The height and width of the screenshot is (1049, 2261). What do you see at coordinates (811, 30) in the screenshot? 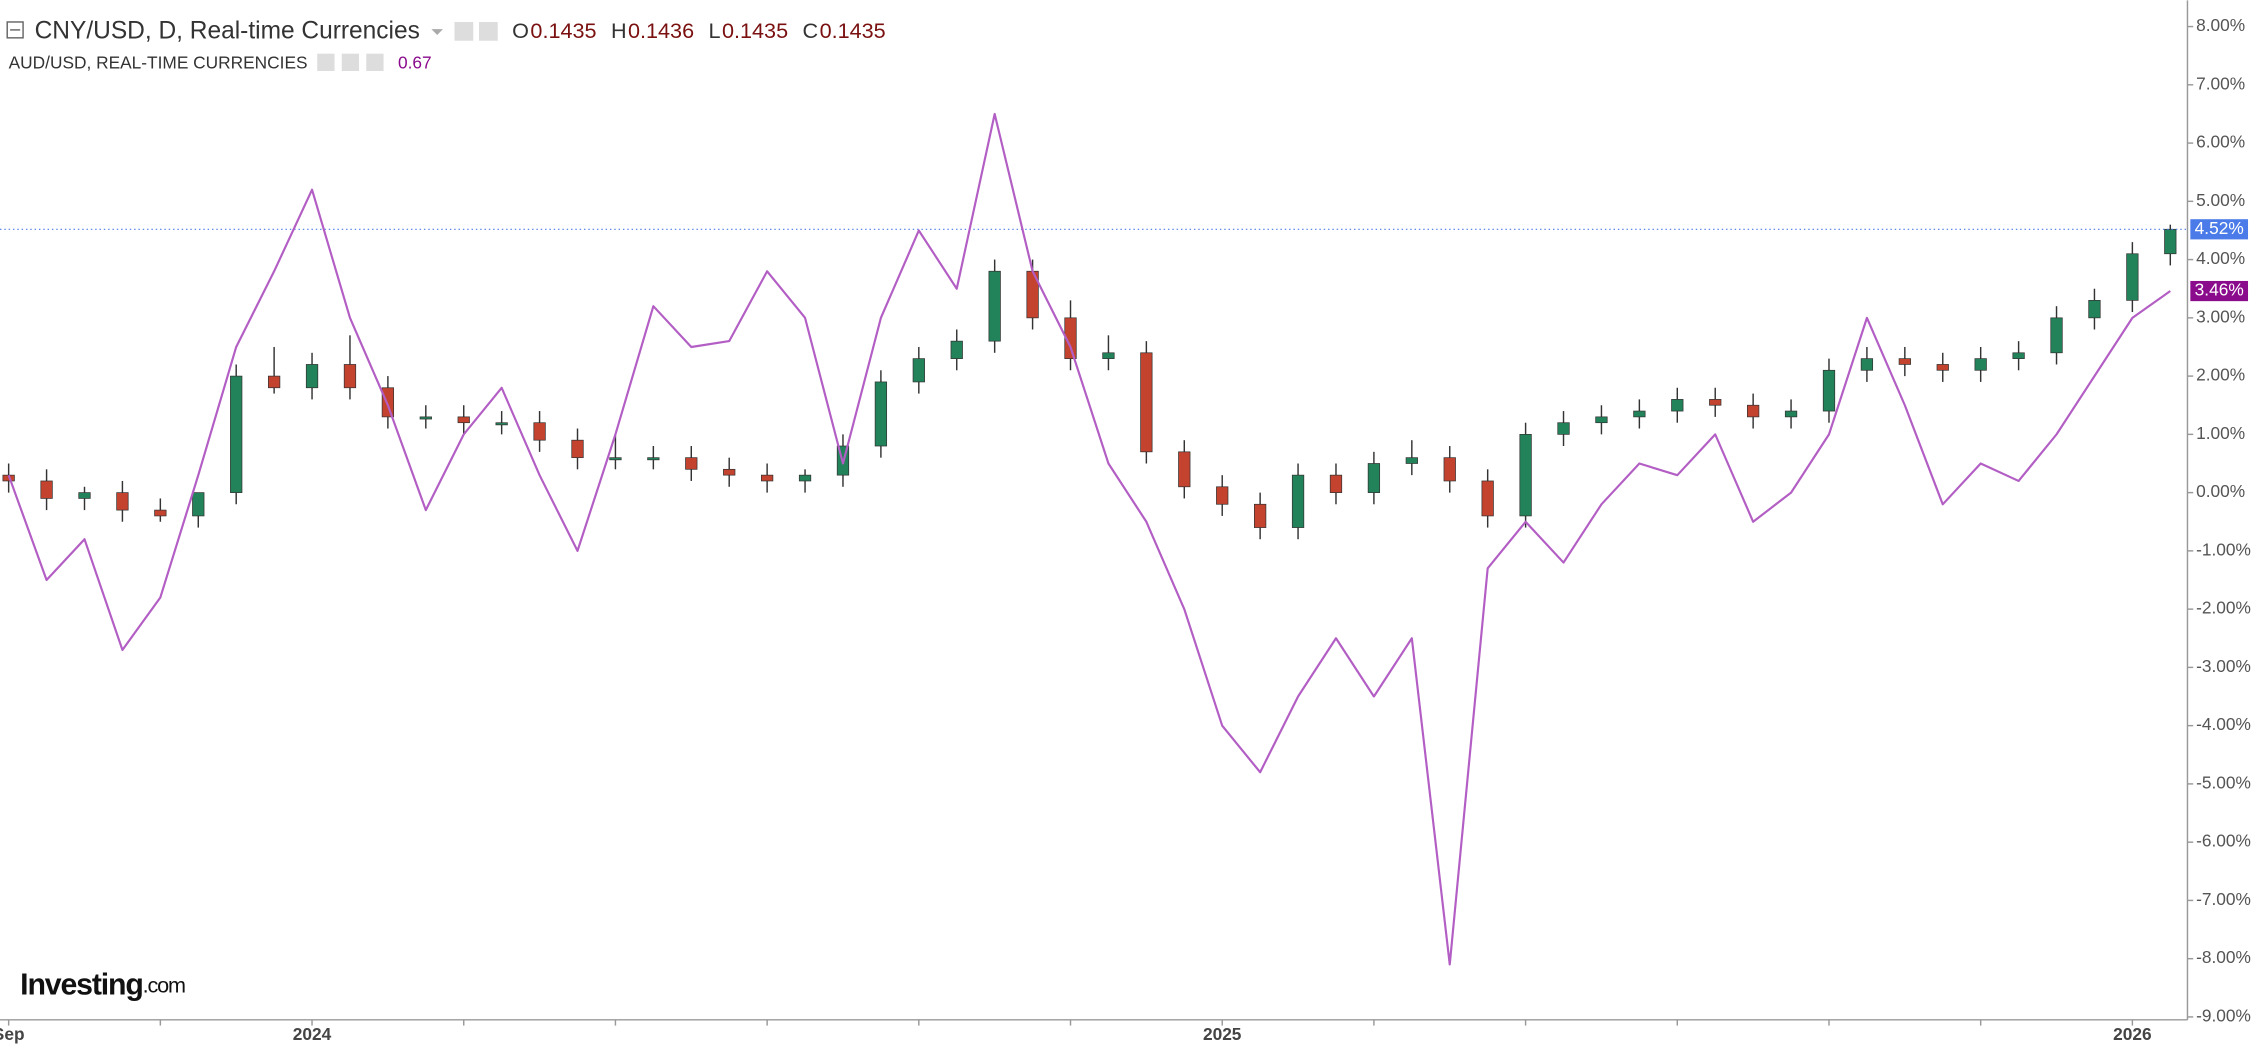
I see `ohlc-label: C` at bounding box center [811, 30].